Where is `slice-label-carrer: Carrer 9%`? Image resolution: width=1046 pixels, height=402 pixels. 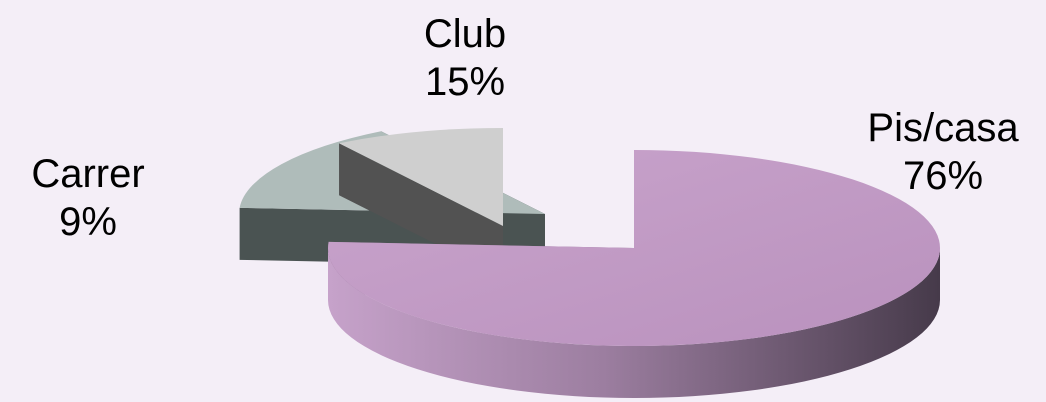
slice-label-carrer: Carrer 9% is located at coordinates (88, 198).